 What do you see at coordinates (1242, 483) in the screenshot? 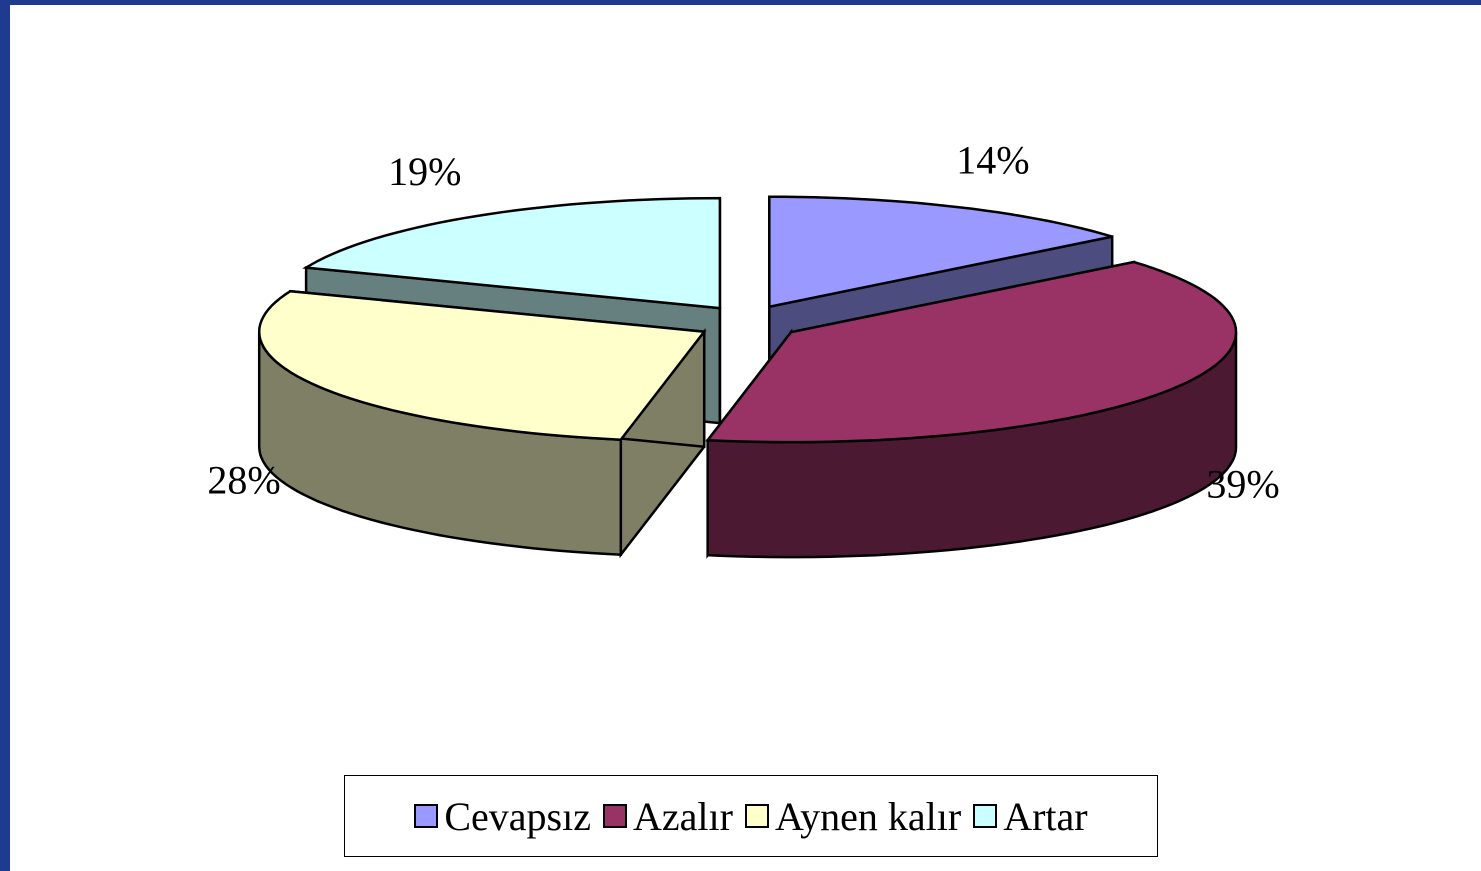
I see `data-label: 39%` at bounding box center [1242, 483].